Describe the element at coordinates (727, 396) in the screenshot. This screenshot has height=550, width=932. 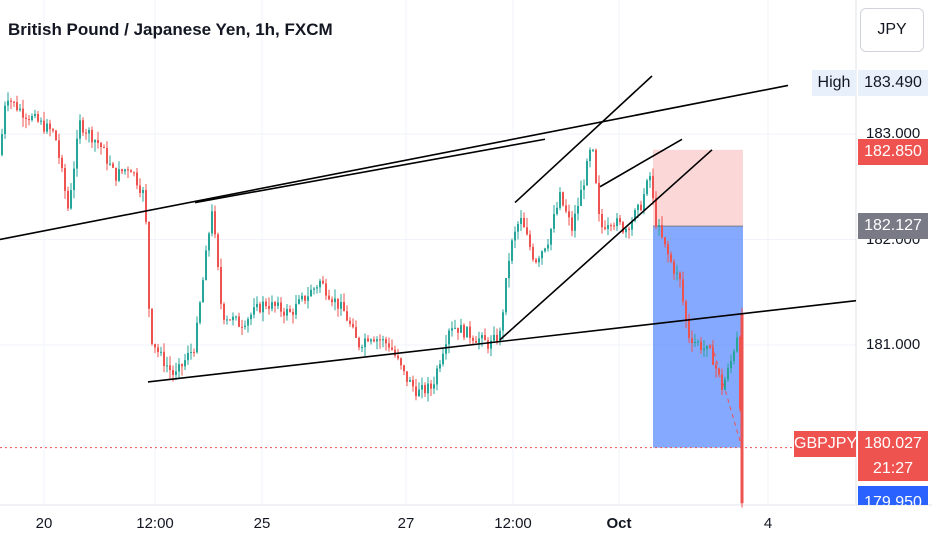
I see `projection-line` at that location.